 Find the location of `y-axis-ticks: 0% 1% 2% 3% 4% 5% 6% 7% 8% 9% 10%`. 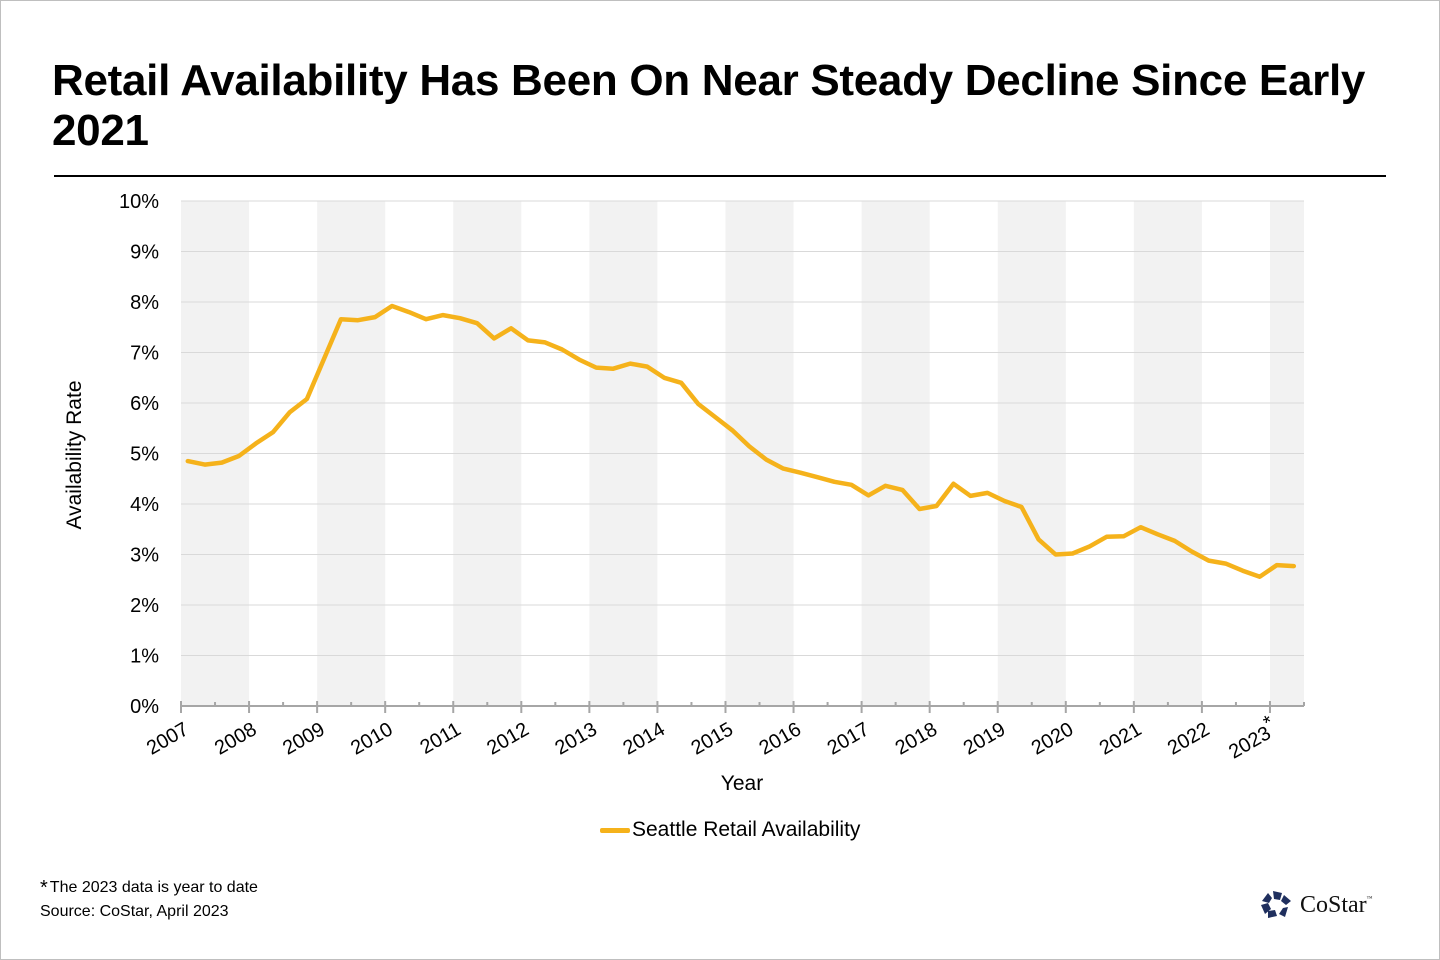

y-axis-ticks: 0% 1% 2% 3% 4% 5% 6% 7% 8% 9% 10% is located at coordinates (139, 454).